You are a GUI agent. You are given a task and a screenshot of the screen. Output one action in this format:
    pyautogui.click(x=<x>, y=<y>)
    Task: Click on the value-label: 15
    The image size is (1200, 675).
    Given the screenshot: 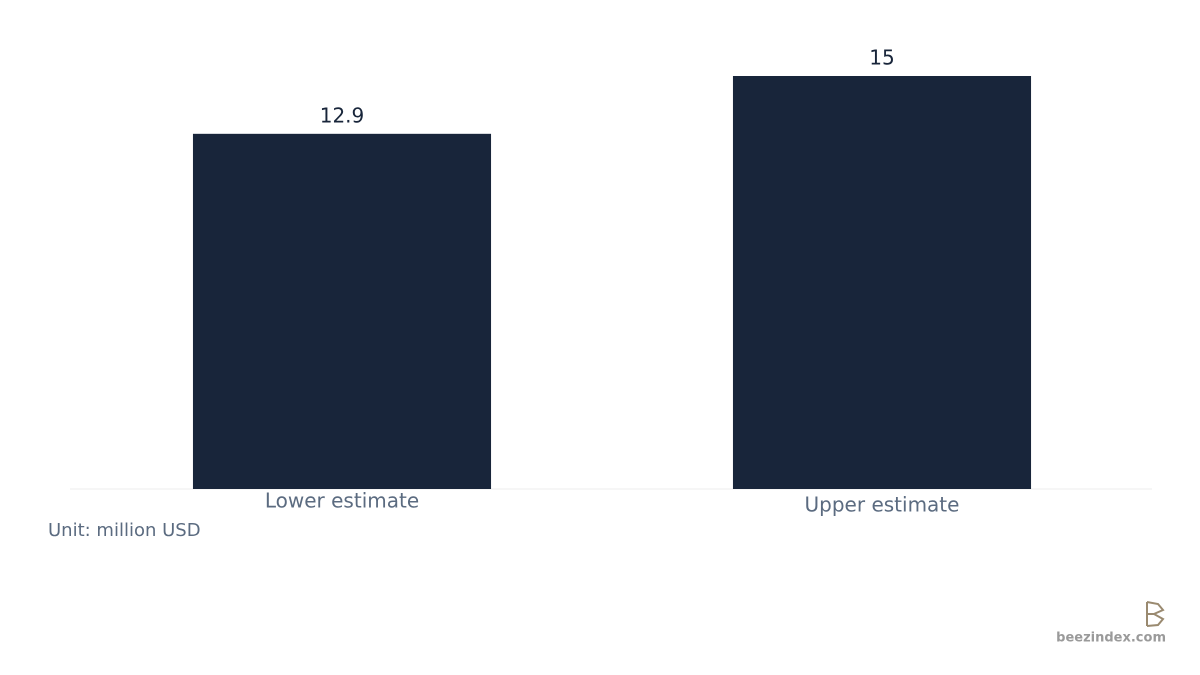 What is the action you would take?
    pyautogui.click(x=881, y=58)
    